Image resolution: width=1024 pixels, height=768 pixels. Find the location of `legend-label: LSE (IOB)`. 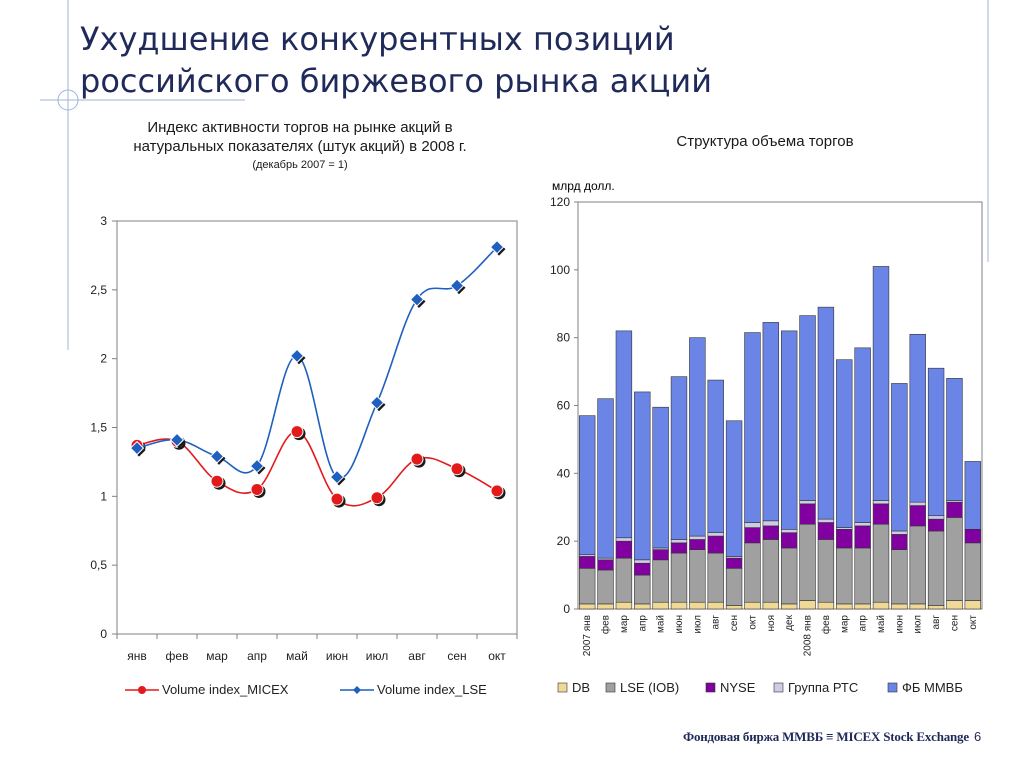

legend-label: LSE (IOB) is located at coordinates (649, 687).